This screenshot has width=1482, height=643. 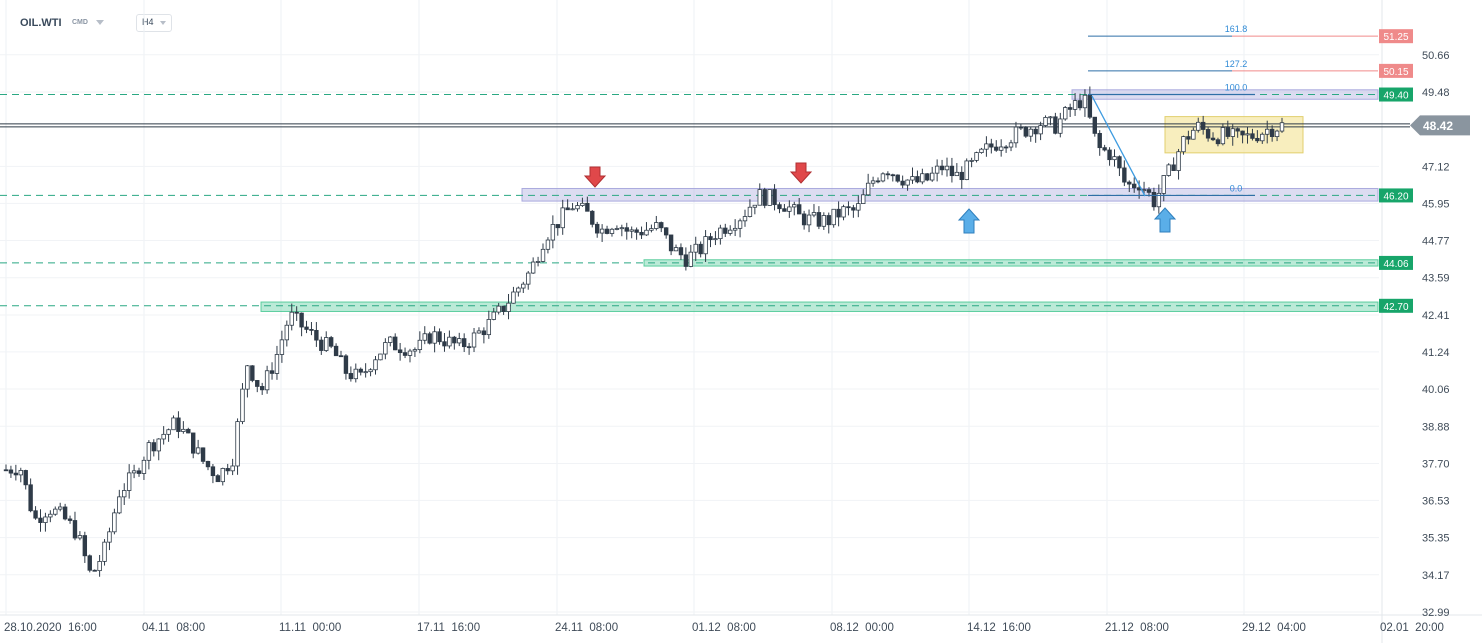 What do you see at coordinates (1250, 110) in the screenshot?
I see `fibonacci-layer: 51.25 161.8 50.15 127.2 100.0 0.0` at bounding box center [1250, 110].